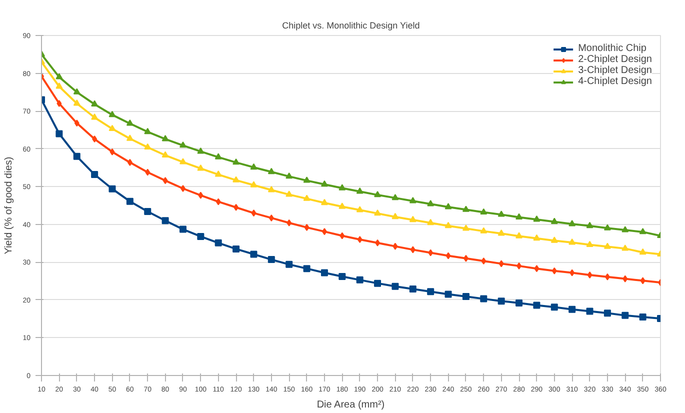 The width and height of the screenshot is (685, 413). I want to click on x-axis-title: Die Area (mm²), so click(350, 405).